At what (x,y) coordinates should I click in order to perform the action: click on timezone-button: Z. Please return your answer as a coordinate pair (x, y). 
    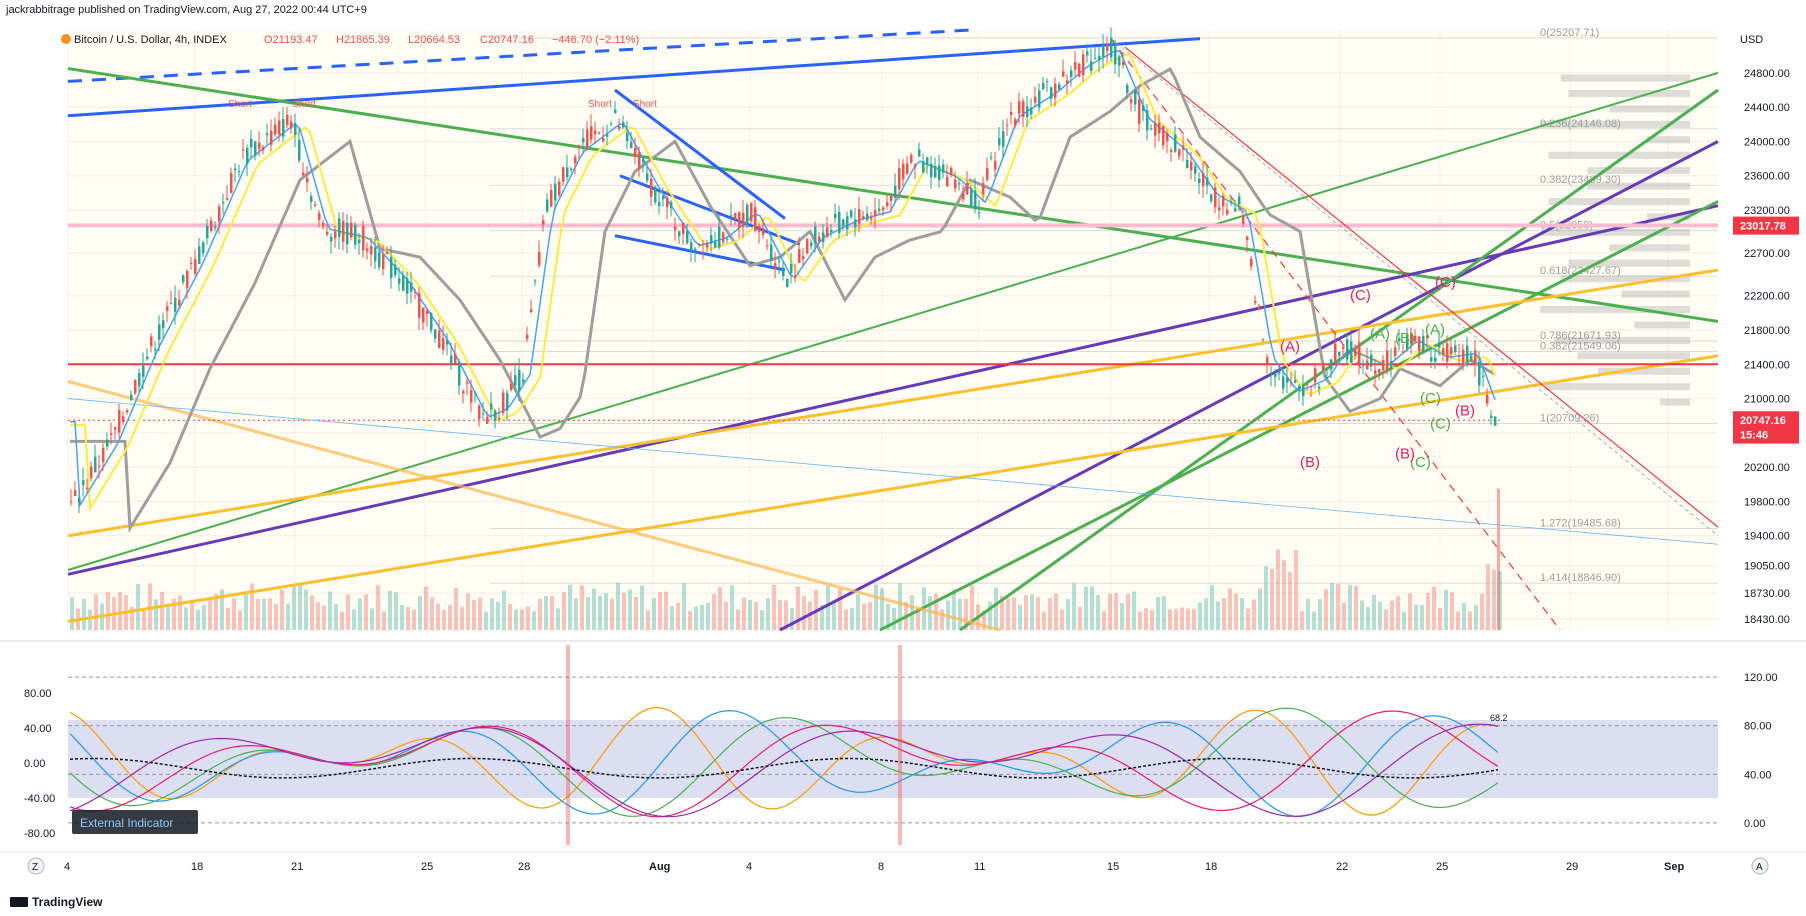
    Looking at the image, I should click on (36, 866).